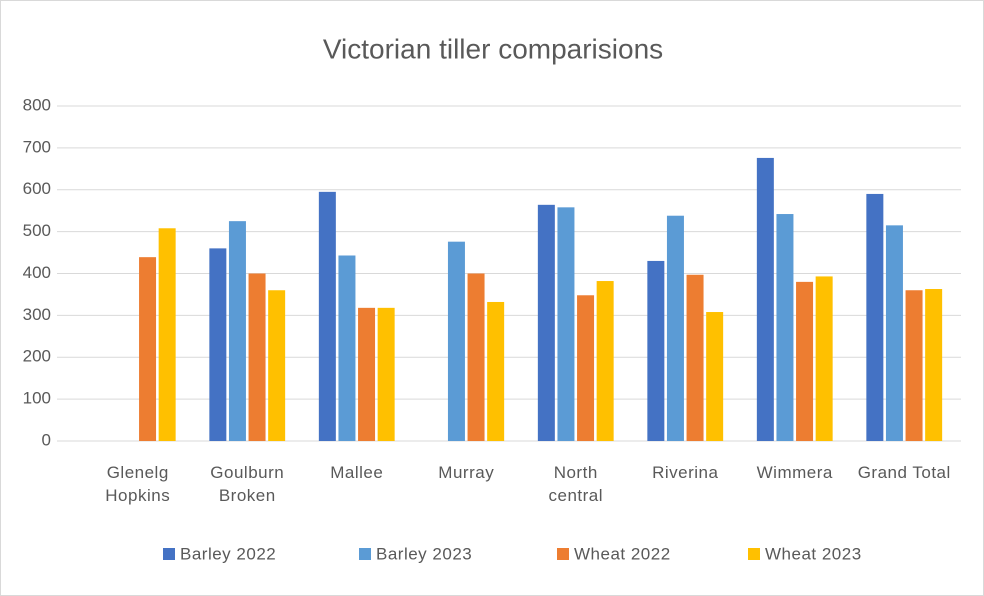  Describe the element at coordinates (37, 272) in the screenshot. I see `y-tick-label: 400` at that location.